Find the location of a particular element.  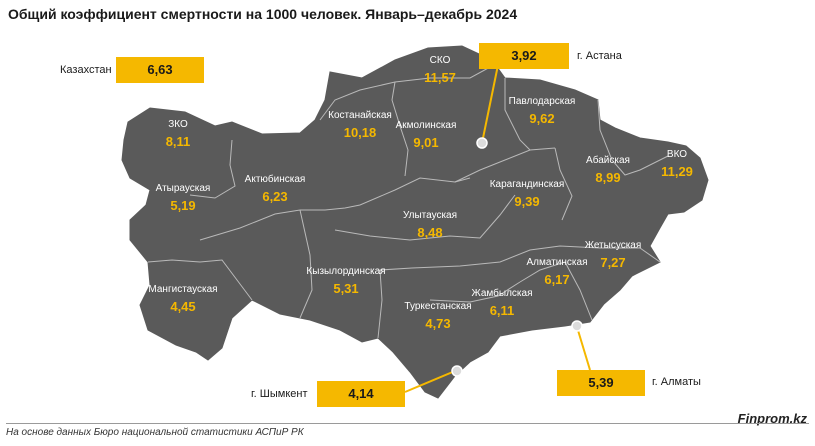

country-value-box: 6,63 is located at coordinates (160, 70).